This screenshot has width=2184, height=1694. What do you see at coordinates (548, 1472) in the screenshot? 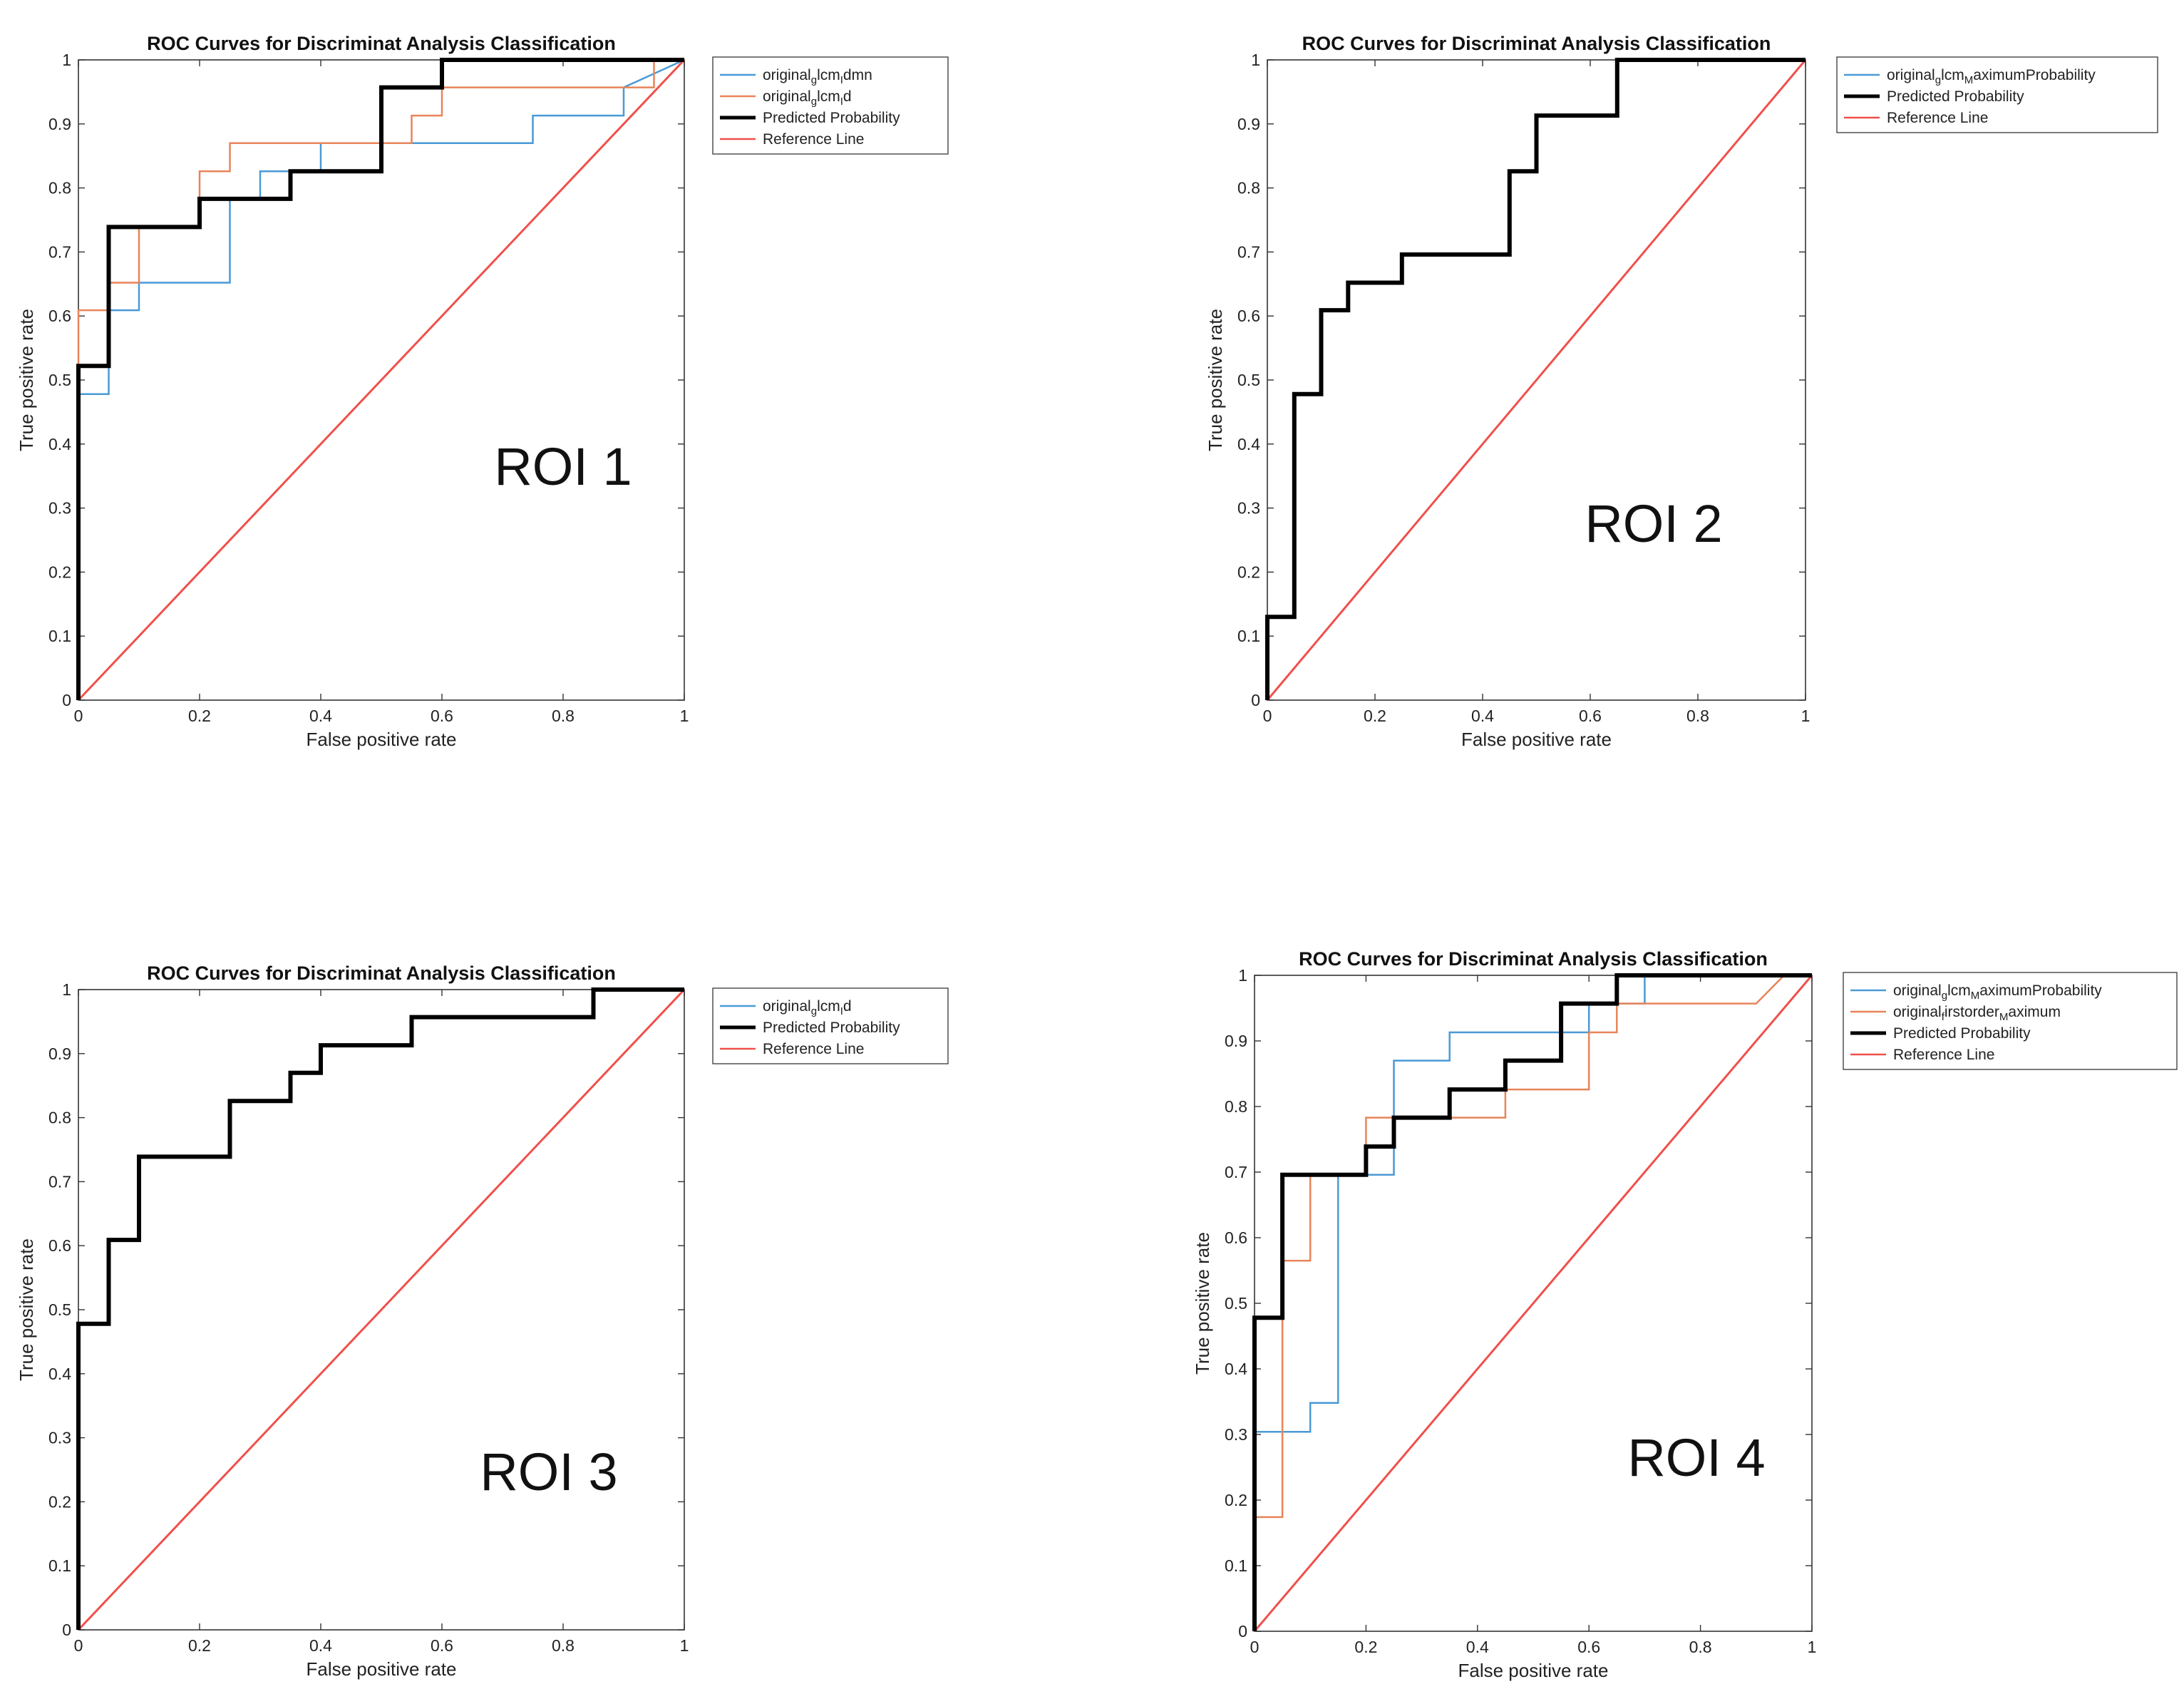
I see `roi-annotation: ROI 3` at bounding box center [548, 1472].